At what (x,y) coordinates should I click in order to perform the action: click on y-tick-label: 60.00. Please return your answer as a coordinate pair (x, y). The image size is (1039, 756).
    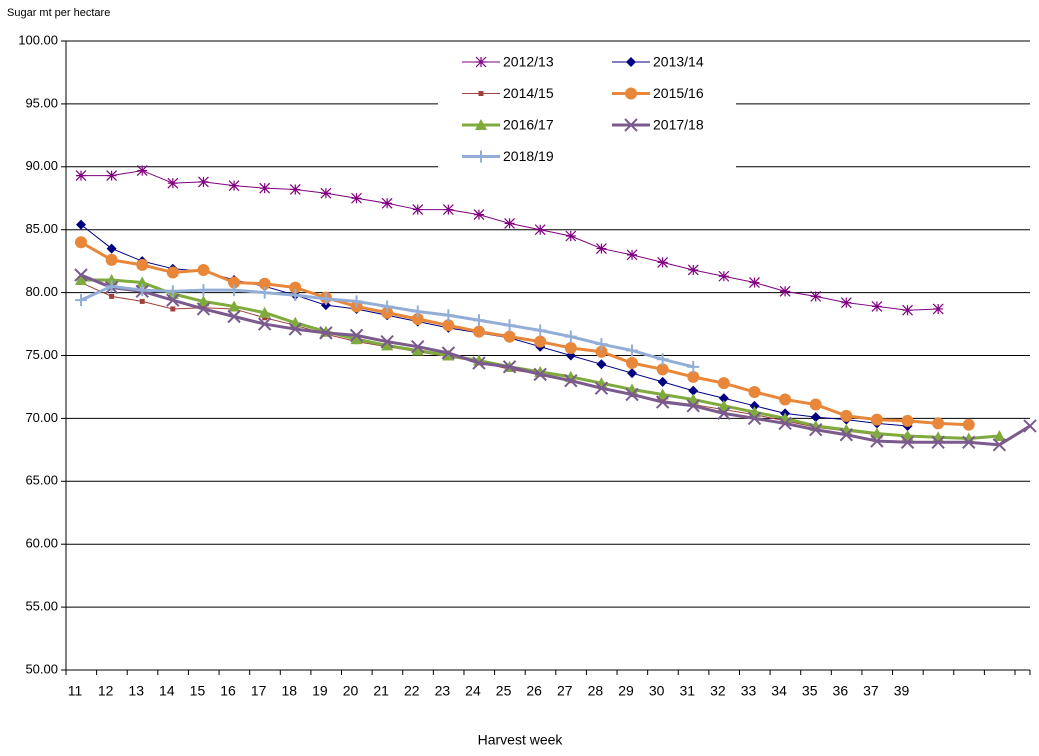
    Looking at the image, I should click on (41, 543).